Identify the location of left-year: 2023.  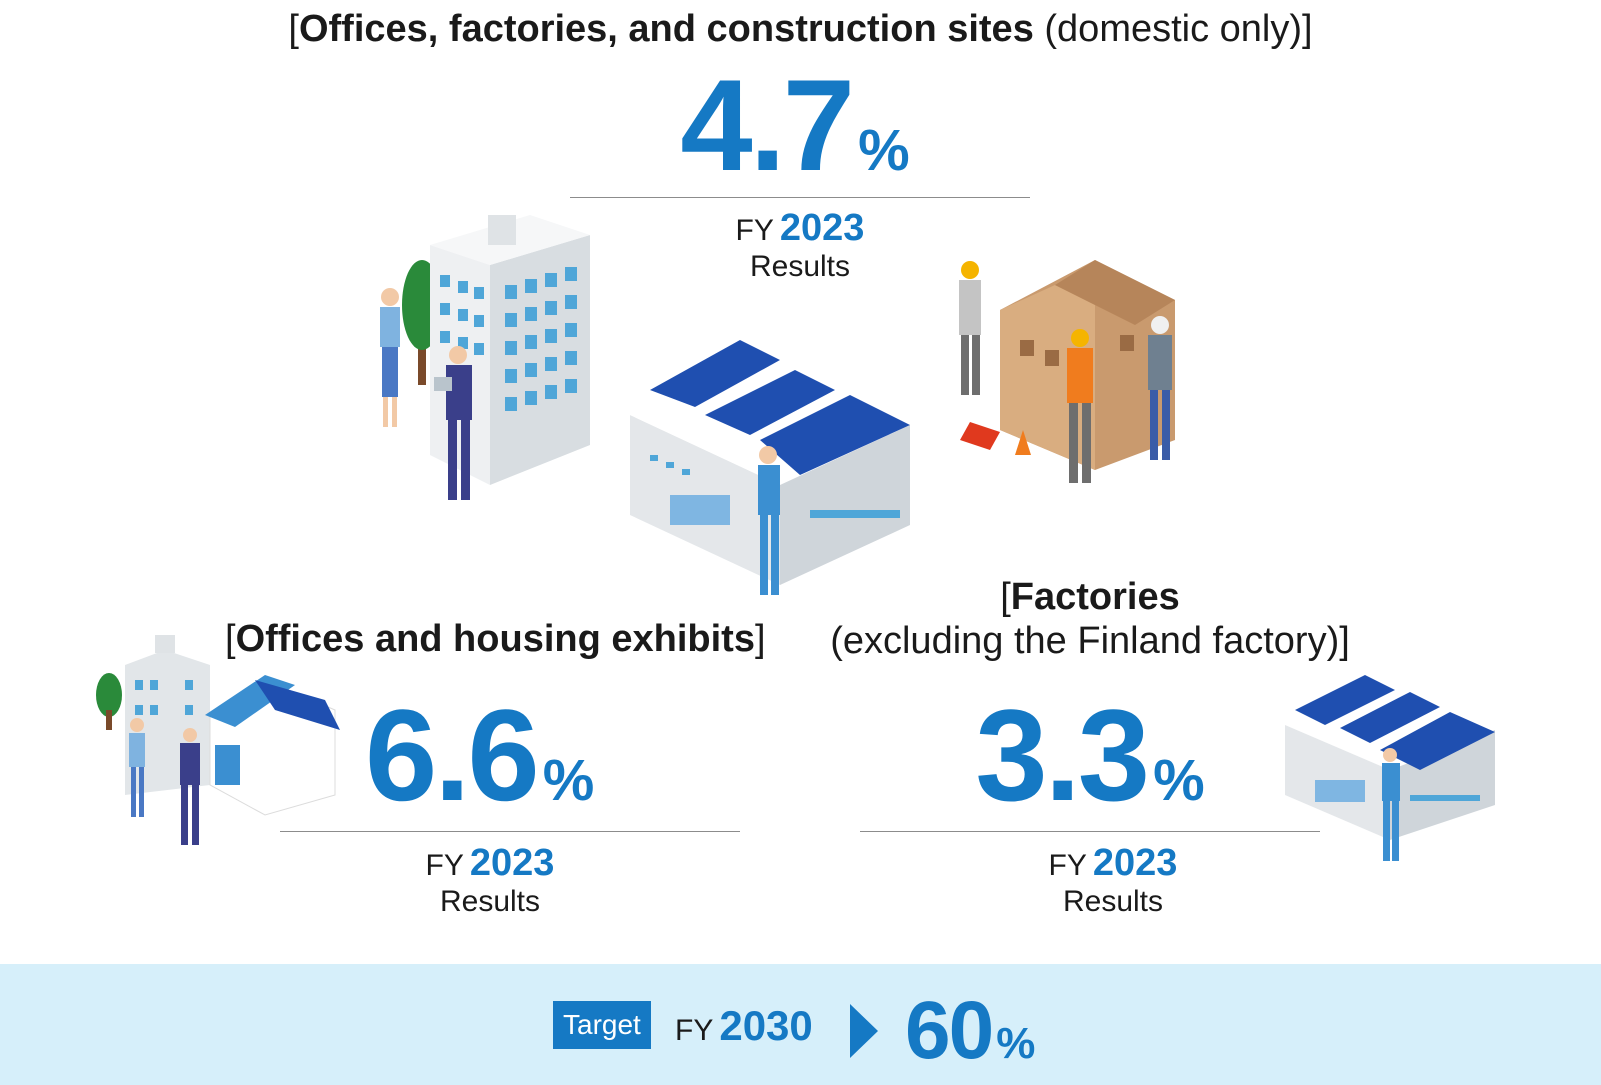
(512, 863).